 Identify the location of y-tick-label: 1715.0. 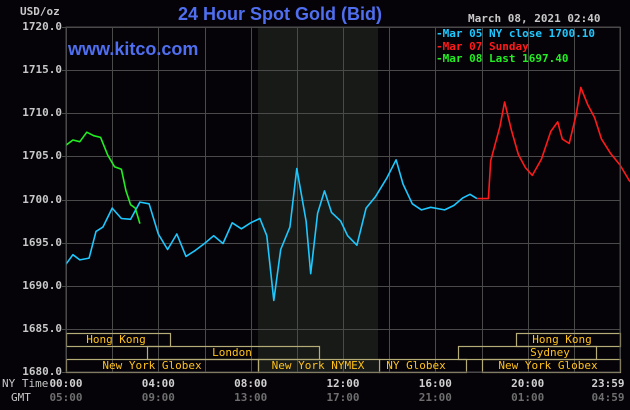
(42, 69).